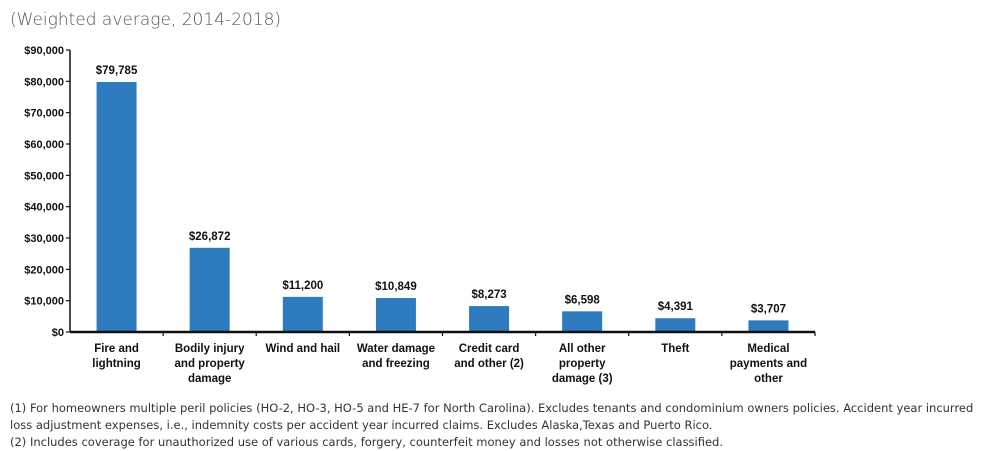 This screenshot has height=451, width=990. What do you see at coordinates (44, 302) in the screenshot?
I see `y-tick-label: $10,000` at bounding box center [44, 302].